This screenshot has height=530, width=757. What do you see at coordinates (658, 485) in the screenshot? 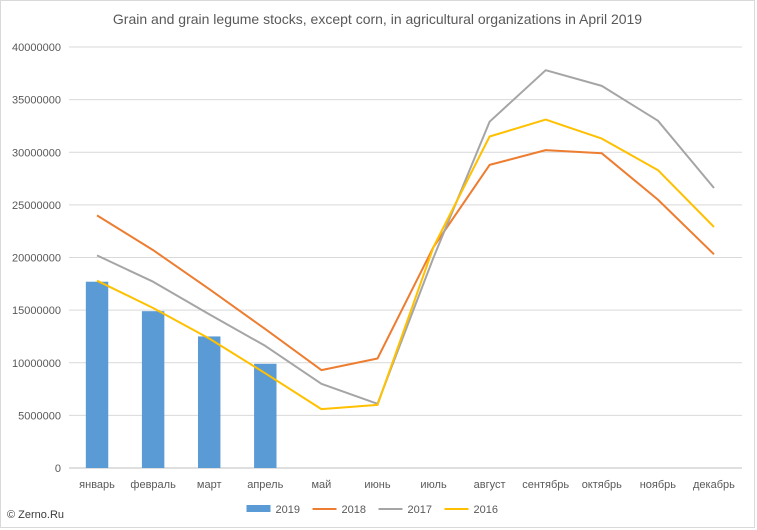
I see `x-tick-label: ноябрь` at bounding box center [658, 485].